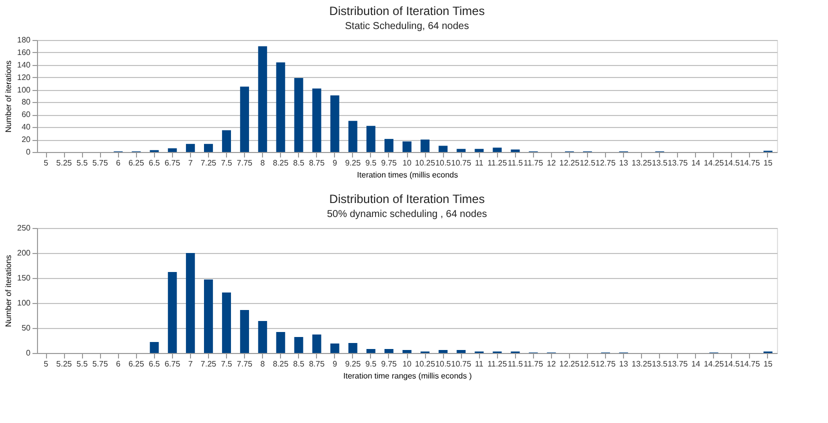 The image size is (828, 423). I want to click on x-tick-label: 11.25, so click(498, 163).